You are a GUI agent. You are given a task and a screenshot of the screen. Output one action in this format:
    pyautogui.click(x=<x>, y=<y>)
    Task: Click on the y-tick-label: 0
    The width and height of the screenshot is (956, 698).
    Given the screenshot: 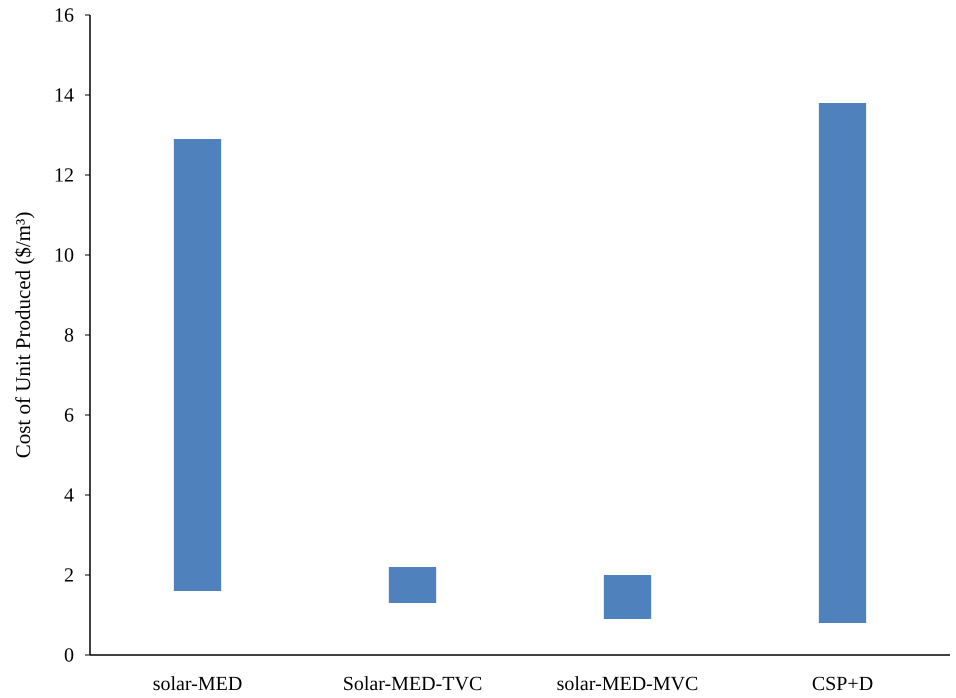 What is the action you would take?
    pyautogui.click(x=69, y=655)
    